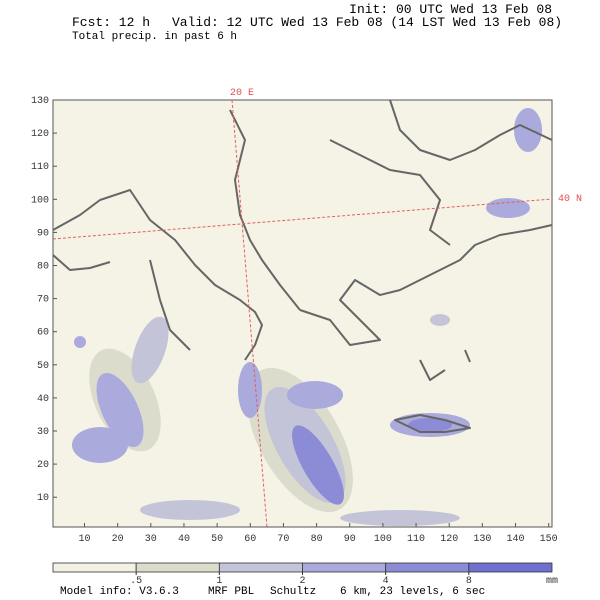 Image resolution: width=600 pixels, height=600 pixels. I want to click on x-tick-label: 60, so click(250, 539).